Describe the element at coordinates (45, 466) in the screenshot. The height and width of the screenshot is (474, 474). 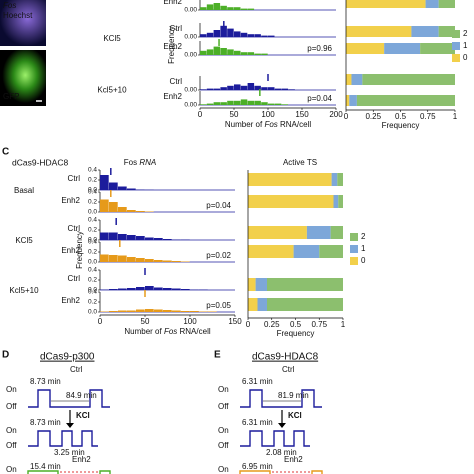
I see `duration: 15.4 min` at that location.